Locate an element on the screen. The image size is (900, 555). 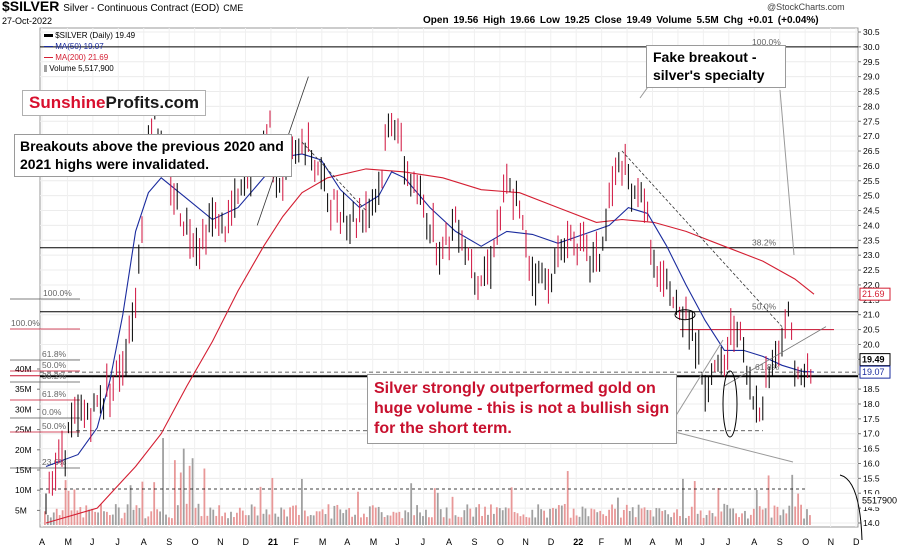
highlight-arc-volume is located at coordinates (851, 507).